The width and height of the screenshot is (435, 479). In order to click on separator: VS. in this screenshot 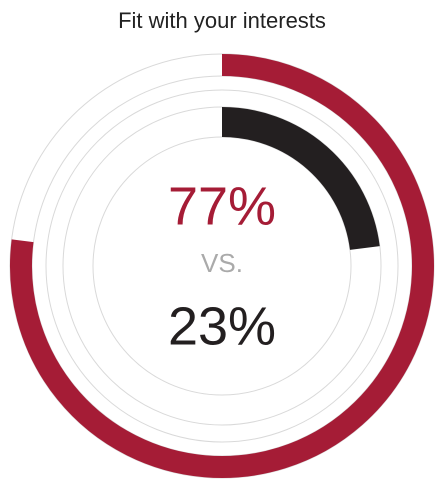, I will do `click(222, 263)`.